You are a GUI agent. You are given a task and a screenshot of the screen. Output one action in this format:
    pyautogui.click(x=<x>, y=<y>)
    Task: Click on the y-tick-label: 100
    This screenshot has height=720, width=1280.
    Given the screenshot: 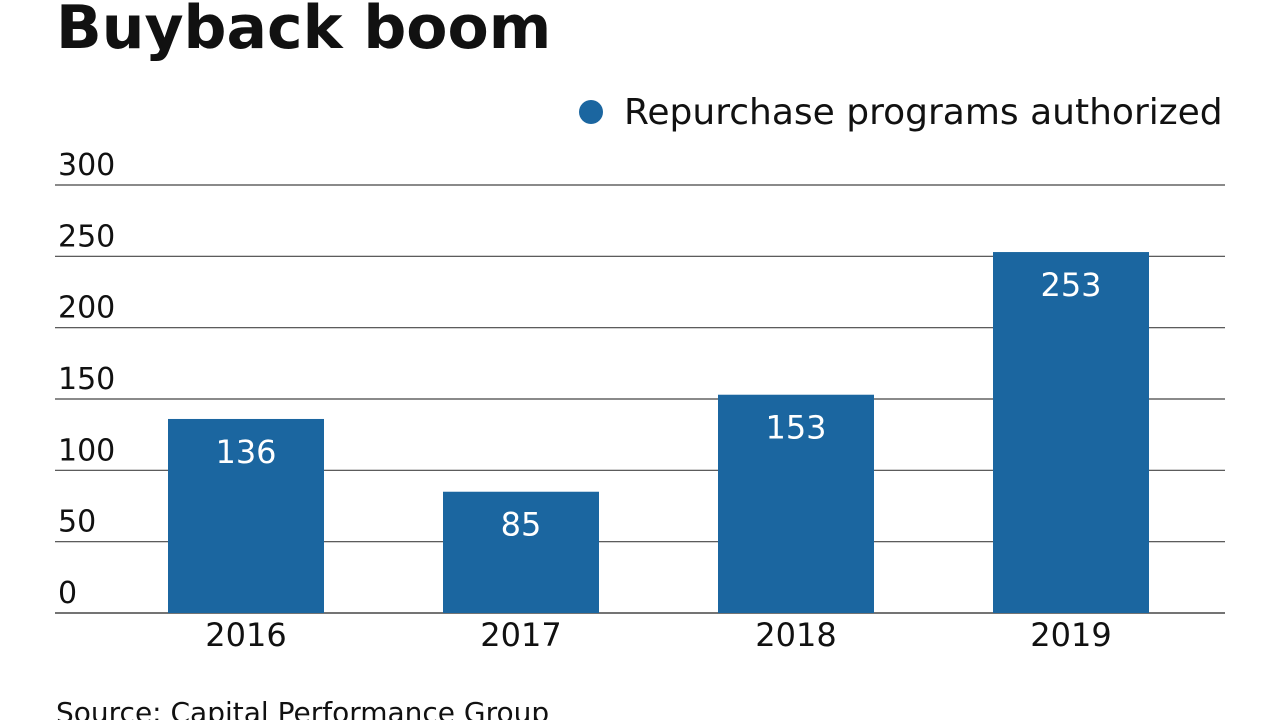 What is the action you would take?
    pyautogui.click(x=86, y=450)
    